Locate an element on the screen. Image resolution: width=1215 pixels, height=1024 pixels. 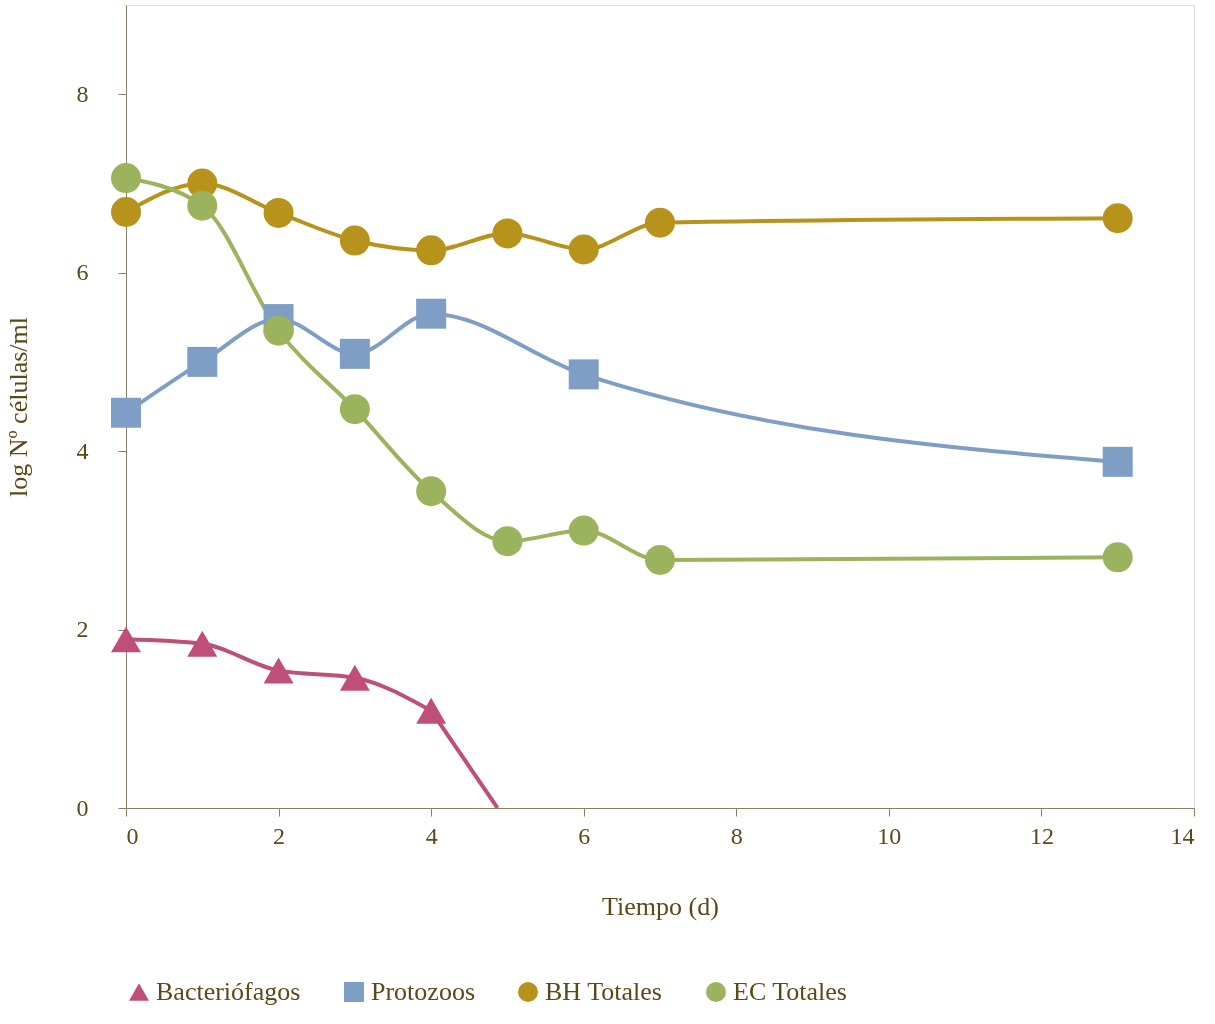
x-tick-label: 2 is located at coordinates (279, 835).